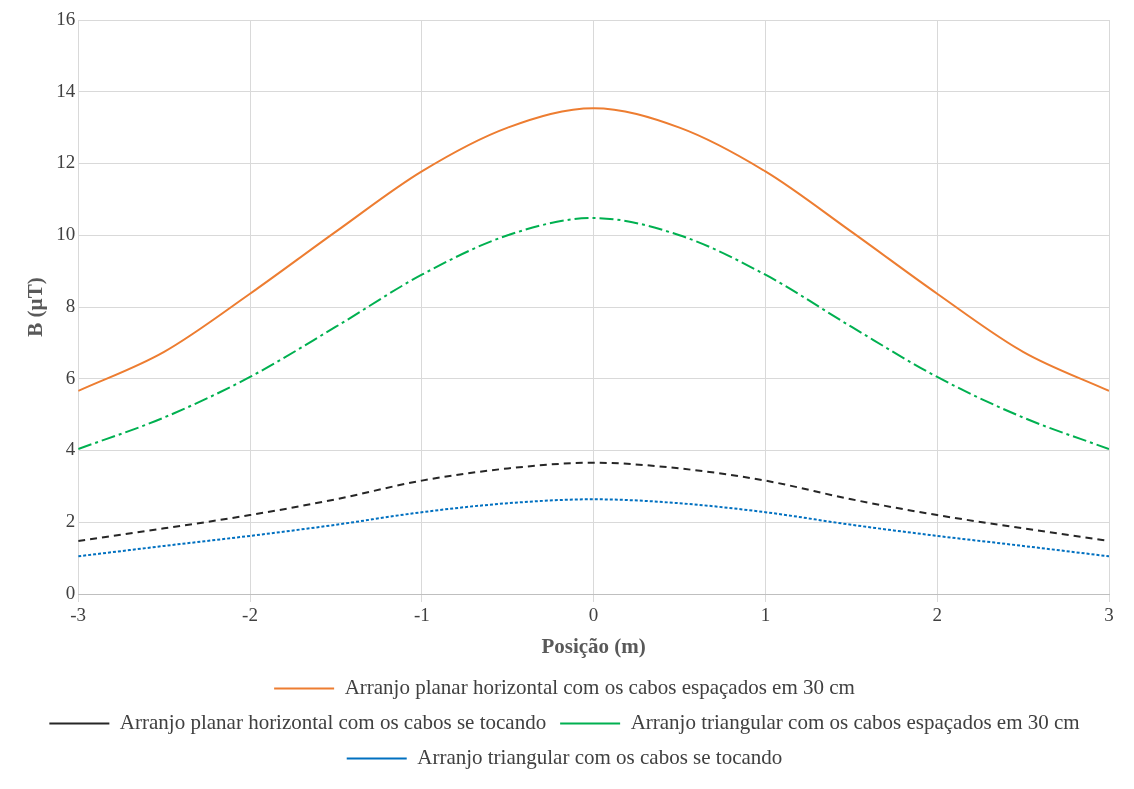 The width and height of the screenshot is (1134, 789). Describe the element at coordinates (593, 528) in the screenshot. I see `line-series` at that location.